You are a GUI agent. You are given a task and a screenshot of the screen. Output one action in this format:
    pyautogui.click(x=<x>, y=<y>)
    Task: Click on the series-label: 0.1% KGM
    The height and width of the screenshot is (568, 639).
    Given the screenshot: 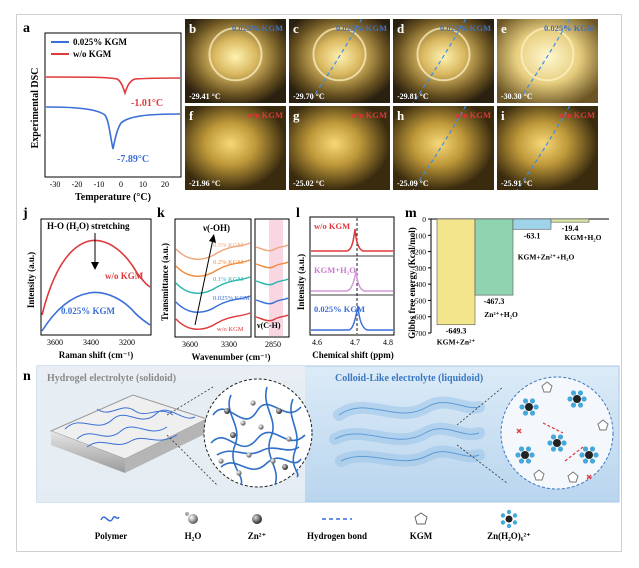 What is the action you would take?
    pyautogui.click(x=228, y=279)
    